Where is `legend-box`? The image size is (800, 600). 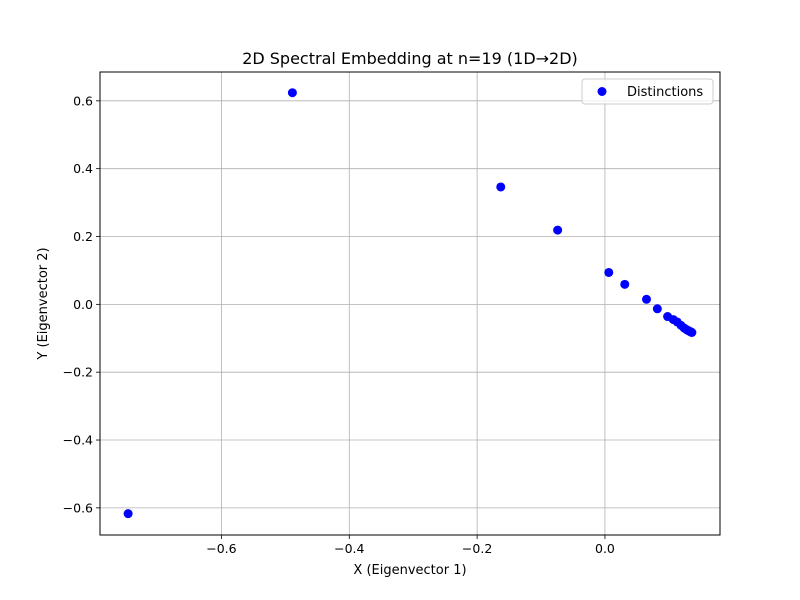 legend-box is located at coordinates (647, 91).